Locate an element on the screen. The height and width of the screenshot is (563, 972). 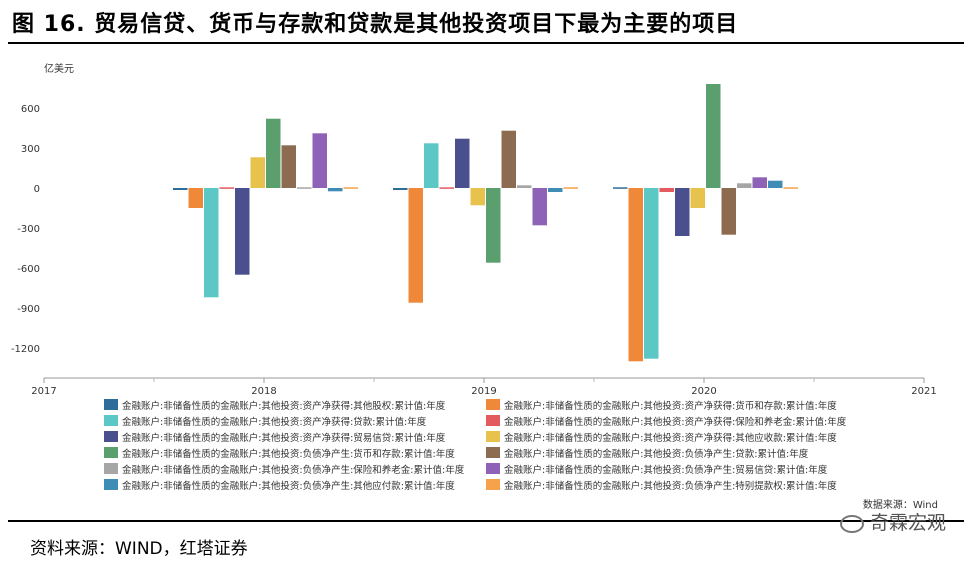
x-tick-label: 2018 is located at coordinates (263, 391).